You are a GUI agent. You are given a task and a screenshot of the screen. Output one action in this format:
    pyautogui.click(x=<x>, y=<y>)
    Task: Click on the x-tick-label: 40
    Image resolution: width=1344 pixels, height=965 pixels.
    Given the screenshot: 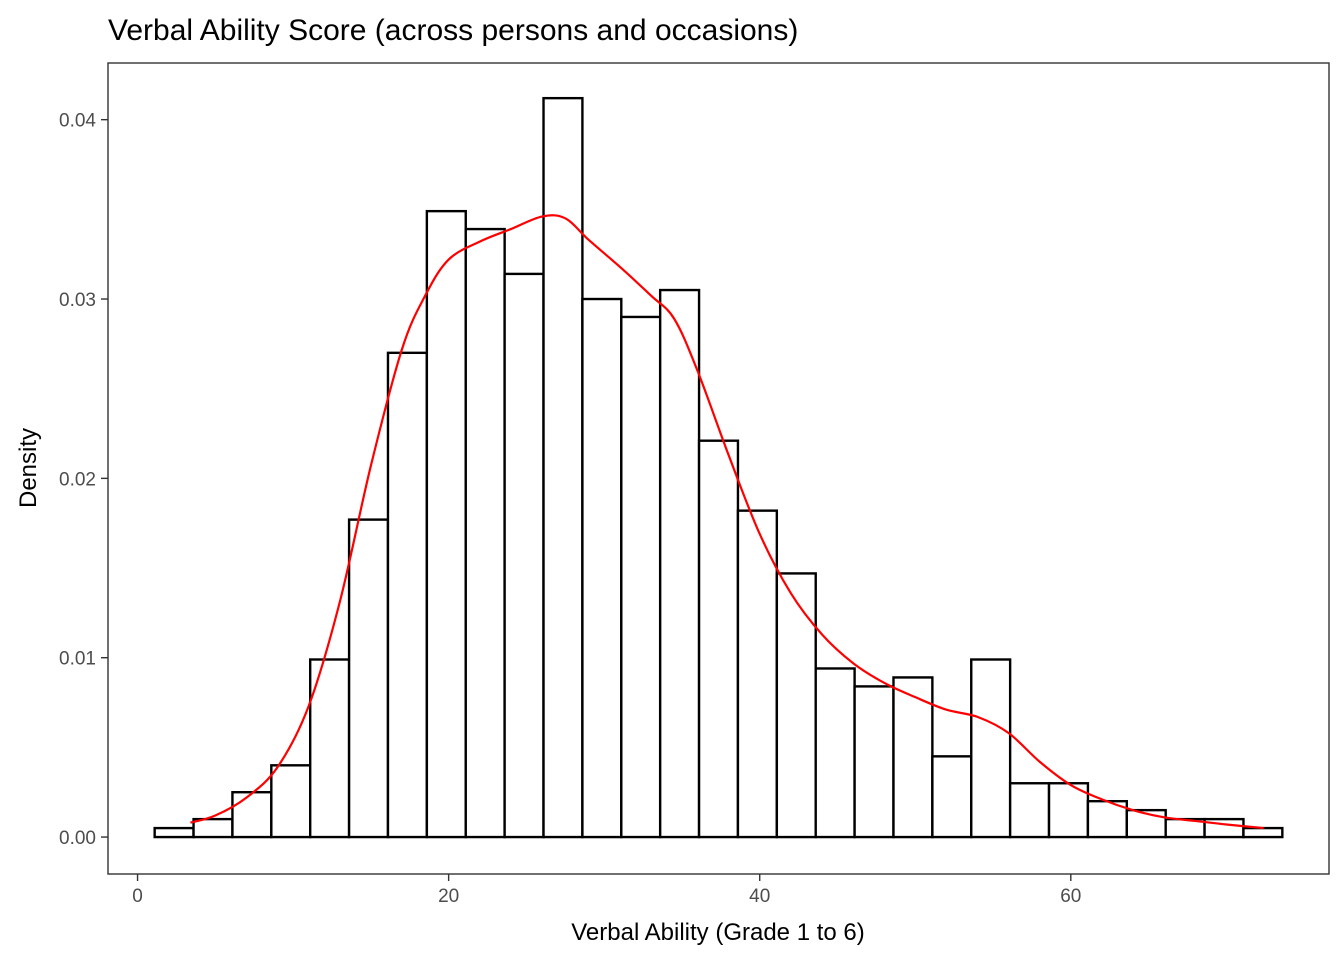 What is the action you would take?
    pyautogui.click(x=759, y=896)
    